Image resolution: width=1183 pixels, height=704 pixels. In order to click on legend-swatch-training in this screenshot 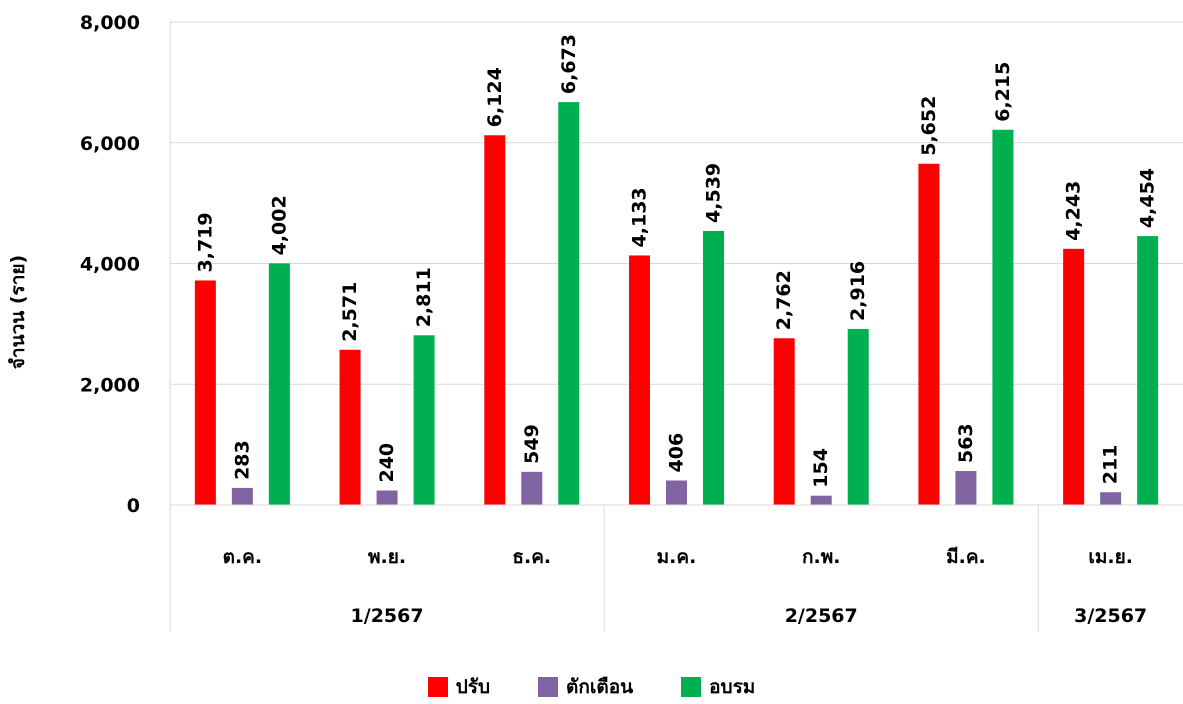, I will do `click(691, 687)`.